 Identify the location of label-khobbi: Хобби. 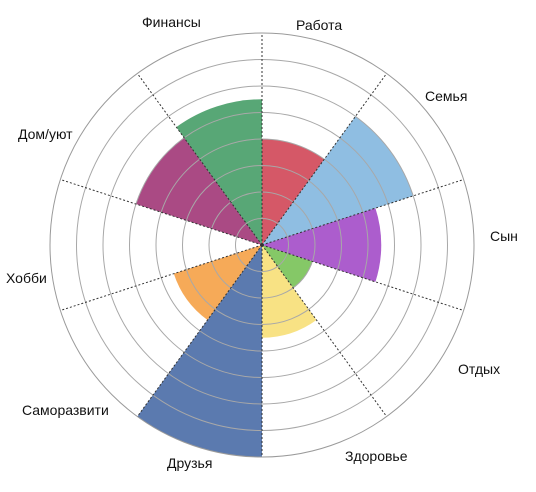
(26, 278).